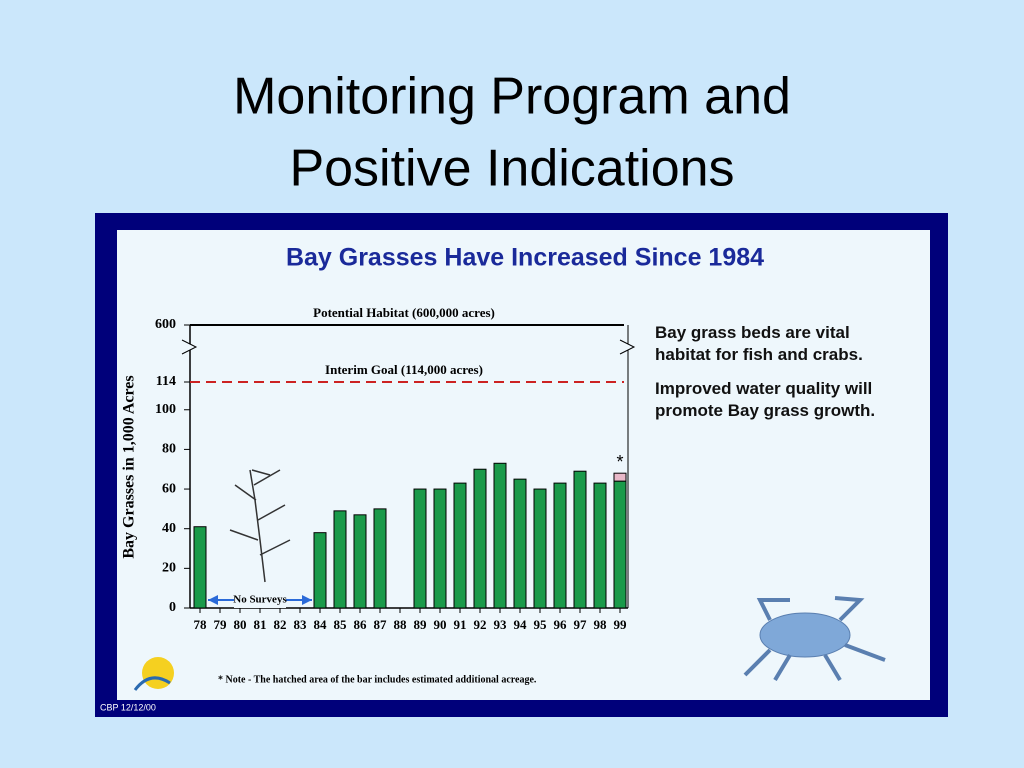 The height and width of the screenshot is (768, 1024). I want to click on y-tick-label: 60, so click(169, 488).